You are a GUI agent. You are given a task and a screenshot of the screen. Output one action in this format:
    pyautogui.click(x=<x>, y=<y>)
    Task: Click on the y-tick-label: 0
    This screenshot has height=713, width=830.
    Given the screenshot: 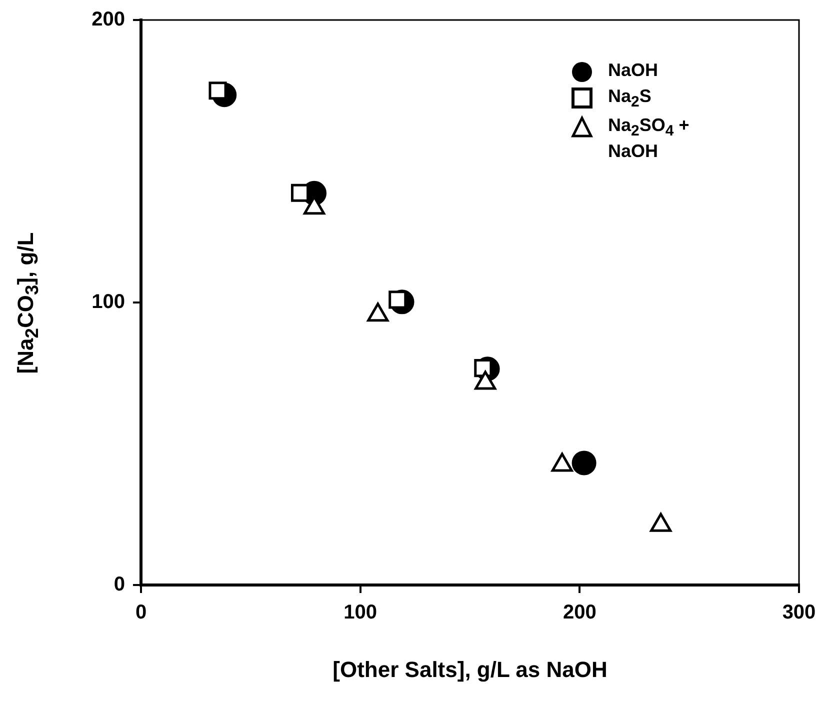 What is the action you would take?
    pyautogui.click(x=119, y=585)
    